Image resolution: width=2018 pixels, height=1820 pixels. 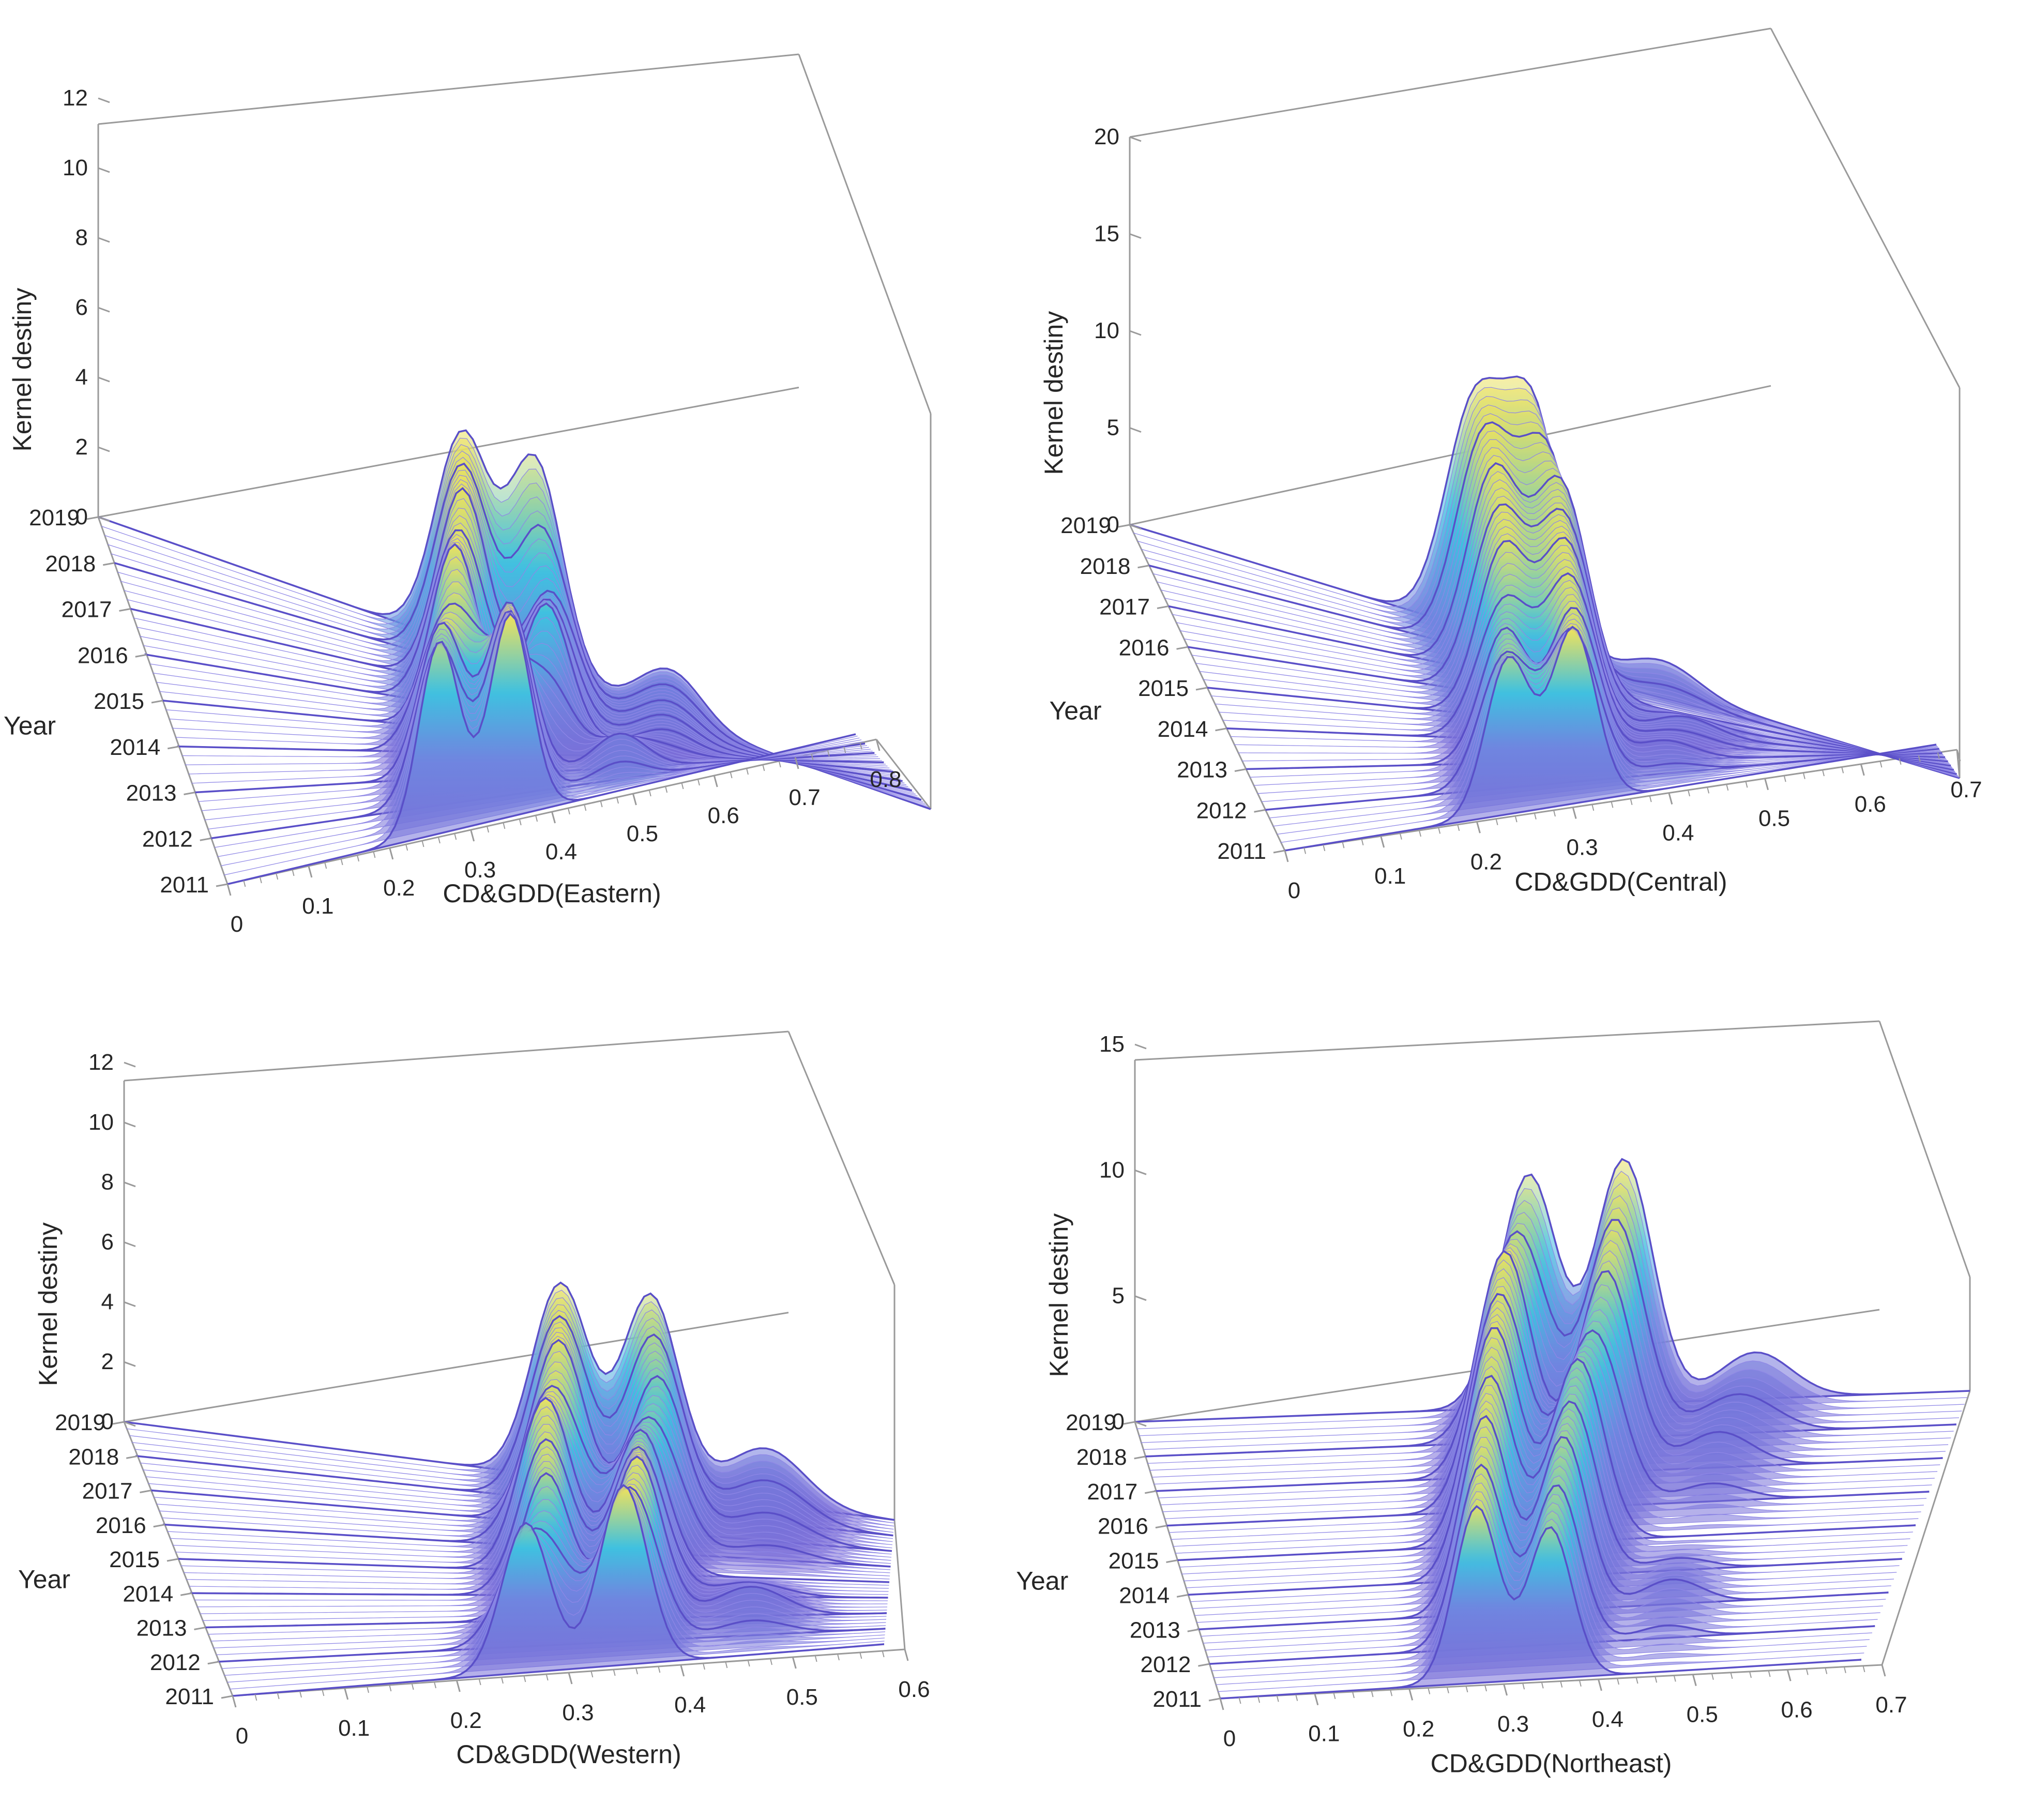 I want to click on year-tick-label: 2016, so click(x=1144, y=648).